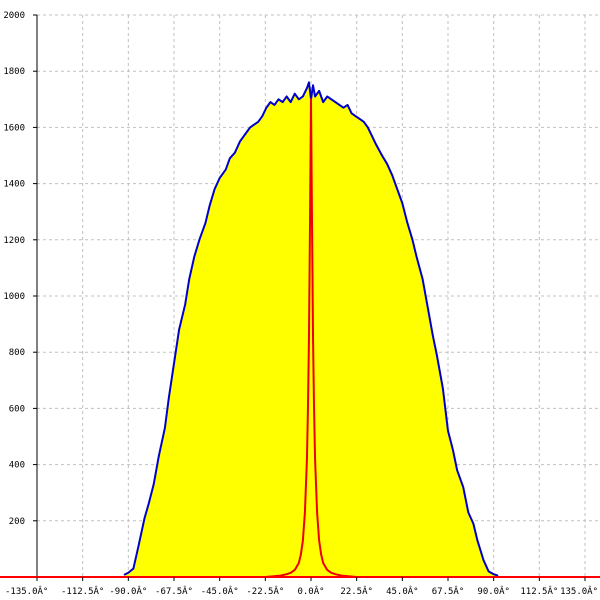 The height and width of the screenshot is (600, 600). What do you see at coordinates (310, 591) in the screenshot?
I see `x-tick-label: 0.0Â°` at bounding box center [310, 591].